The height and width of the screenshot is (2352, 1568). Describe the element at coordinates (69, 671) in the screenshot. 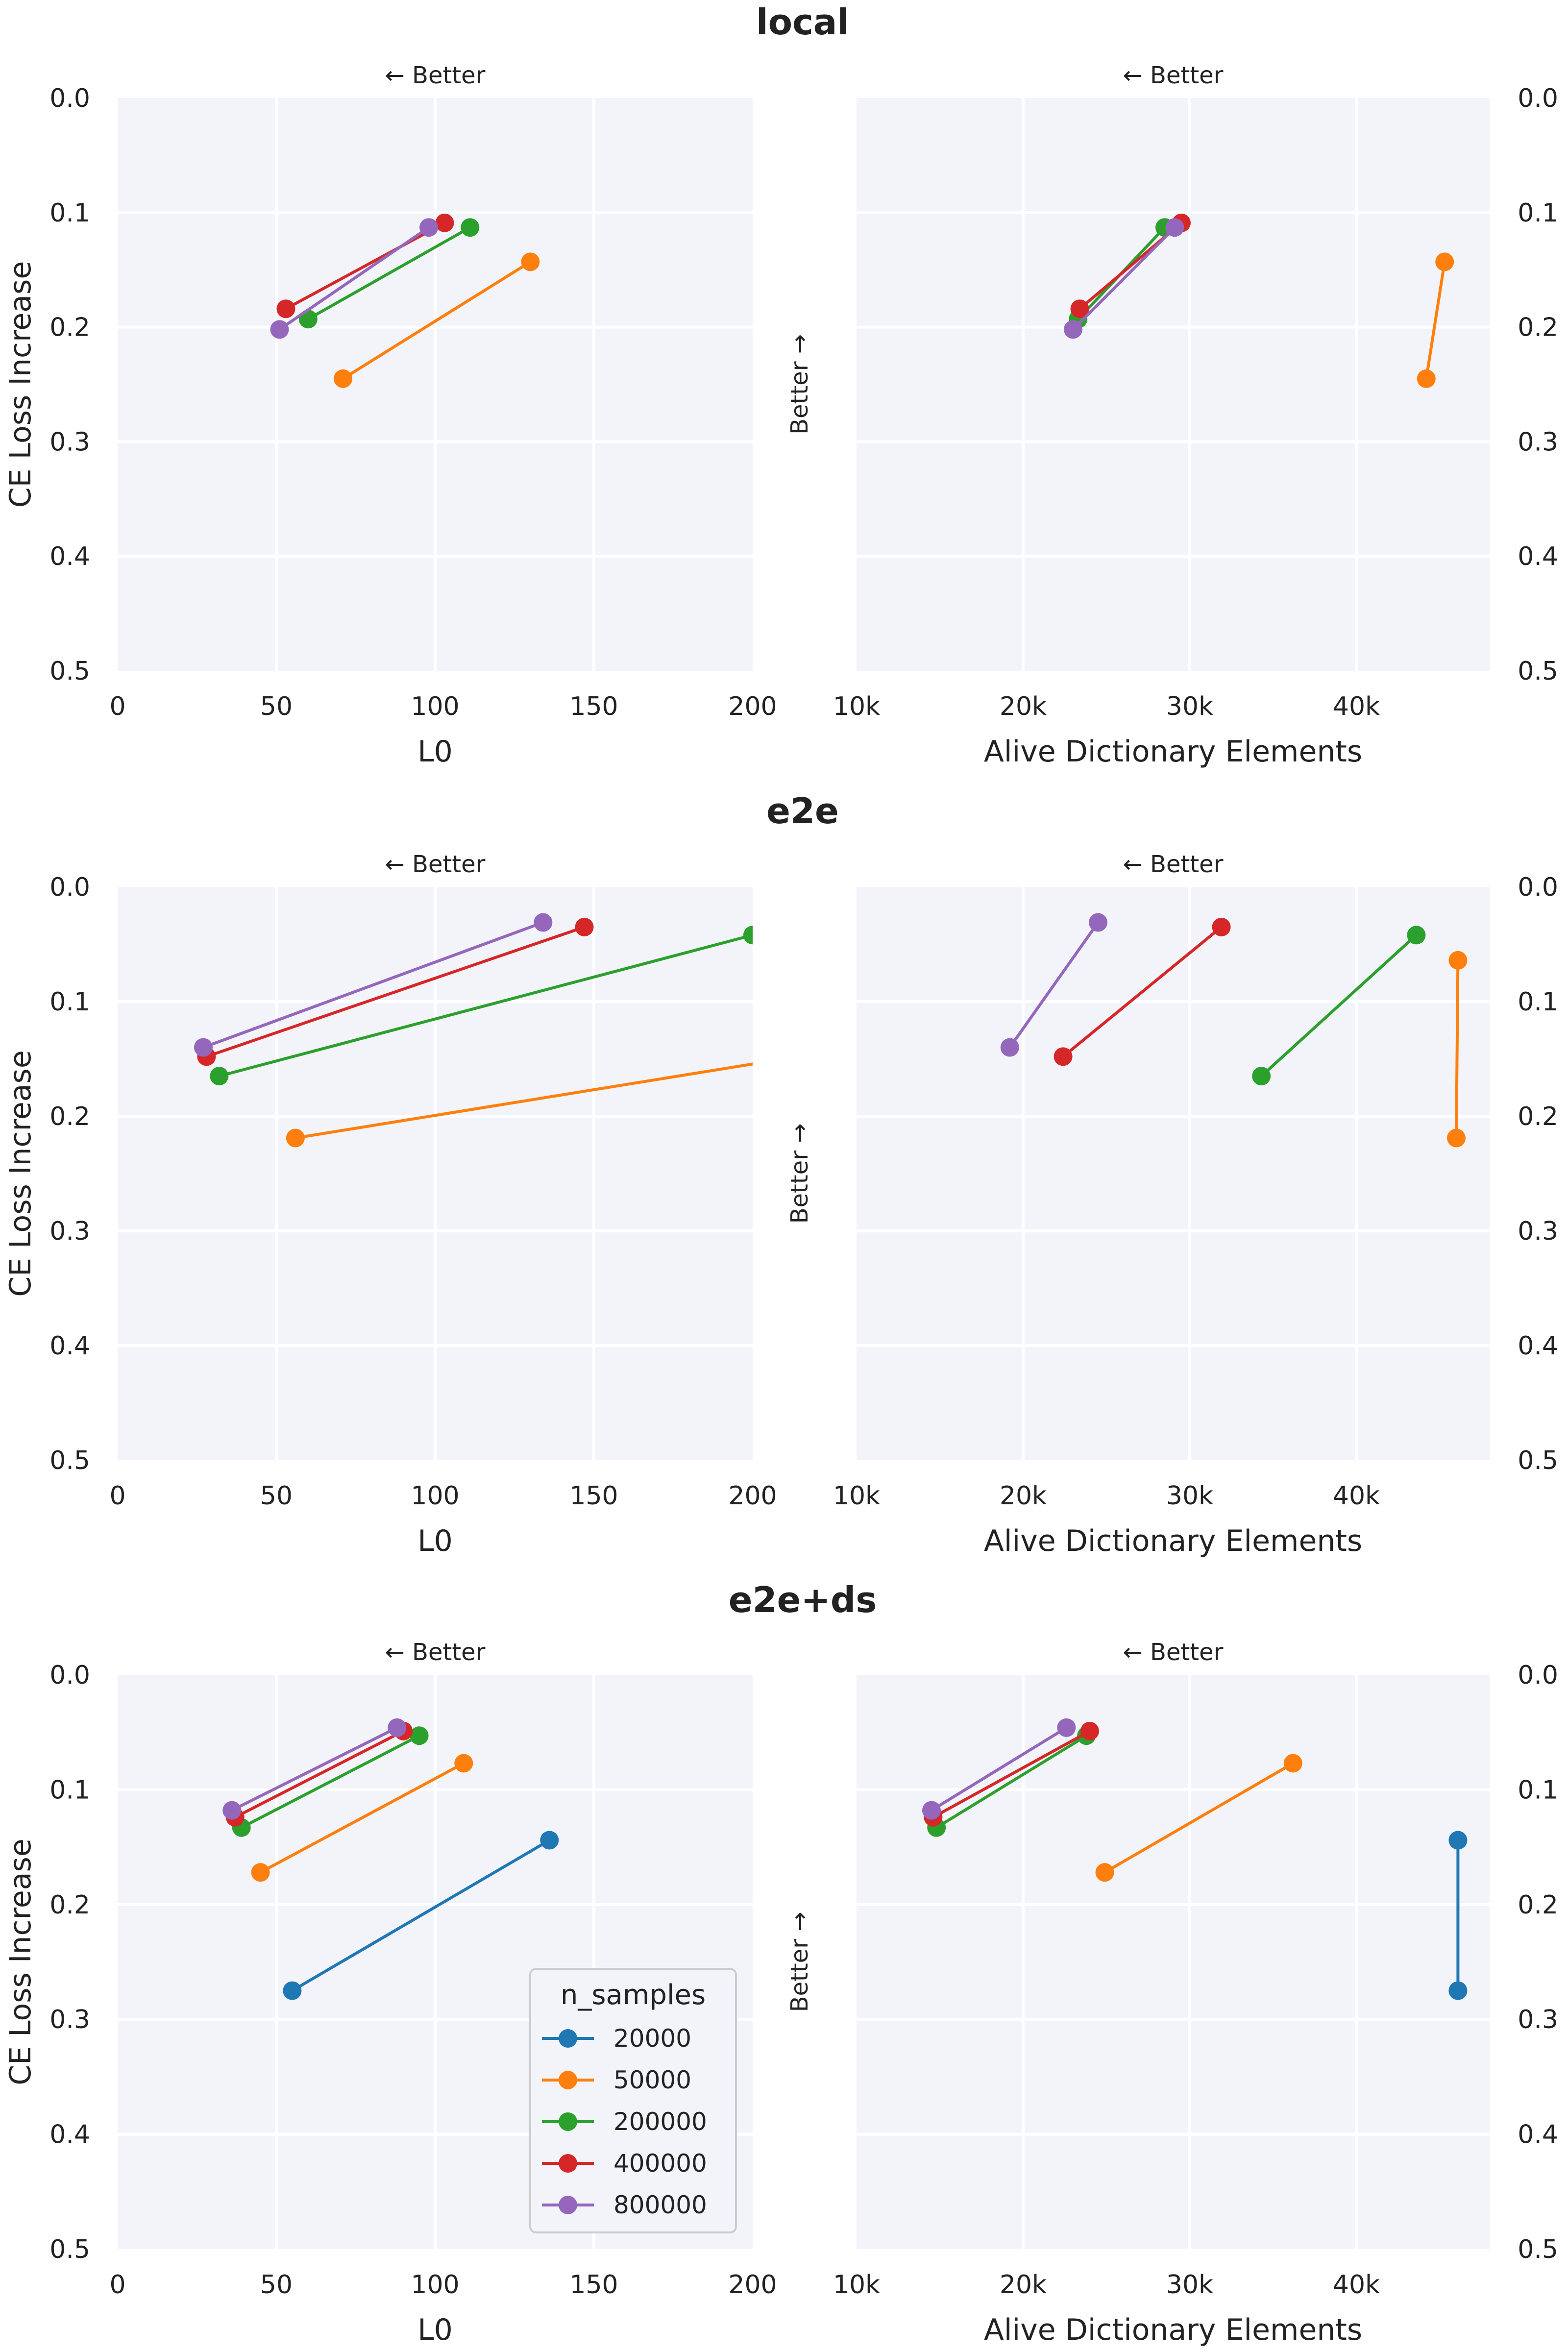

I see `y-tick-label: 0.5` at that location.